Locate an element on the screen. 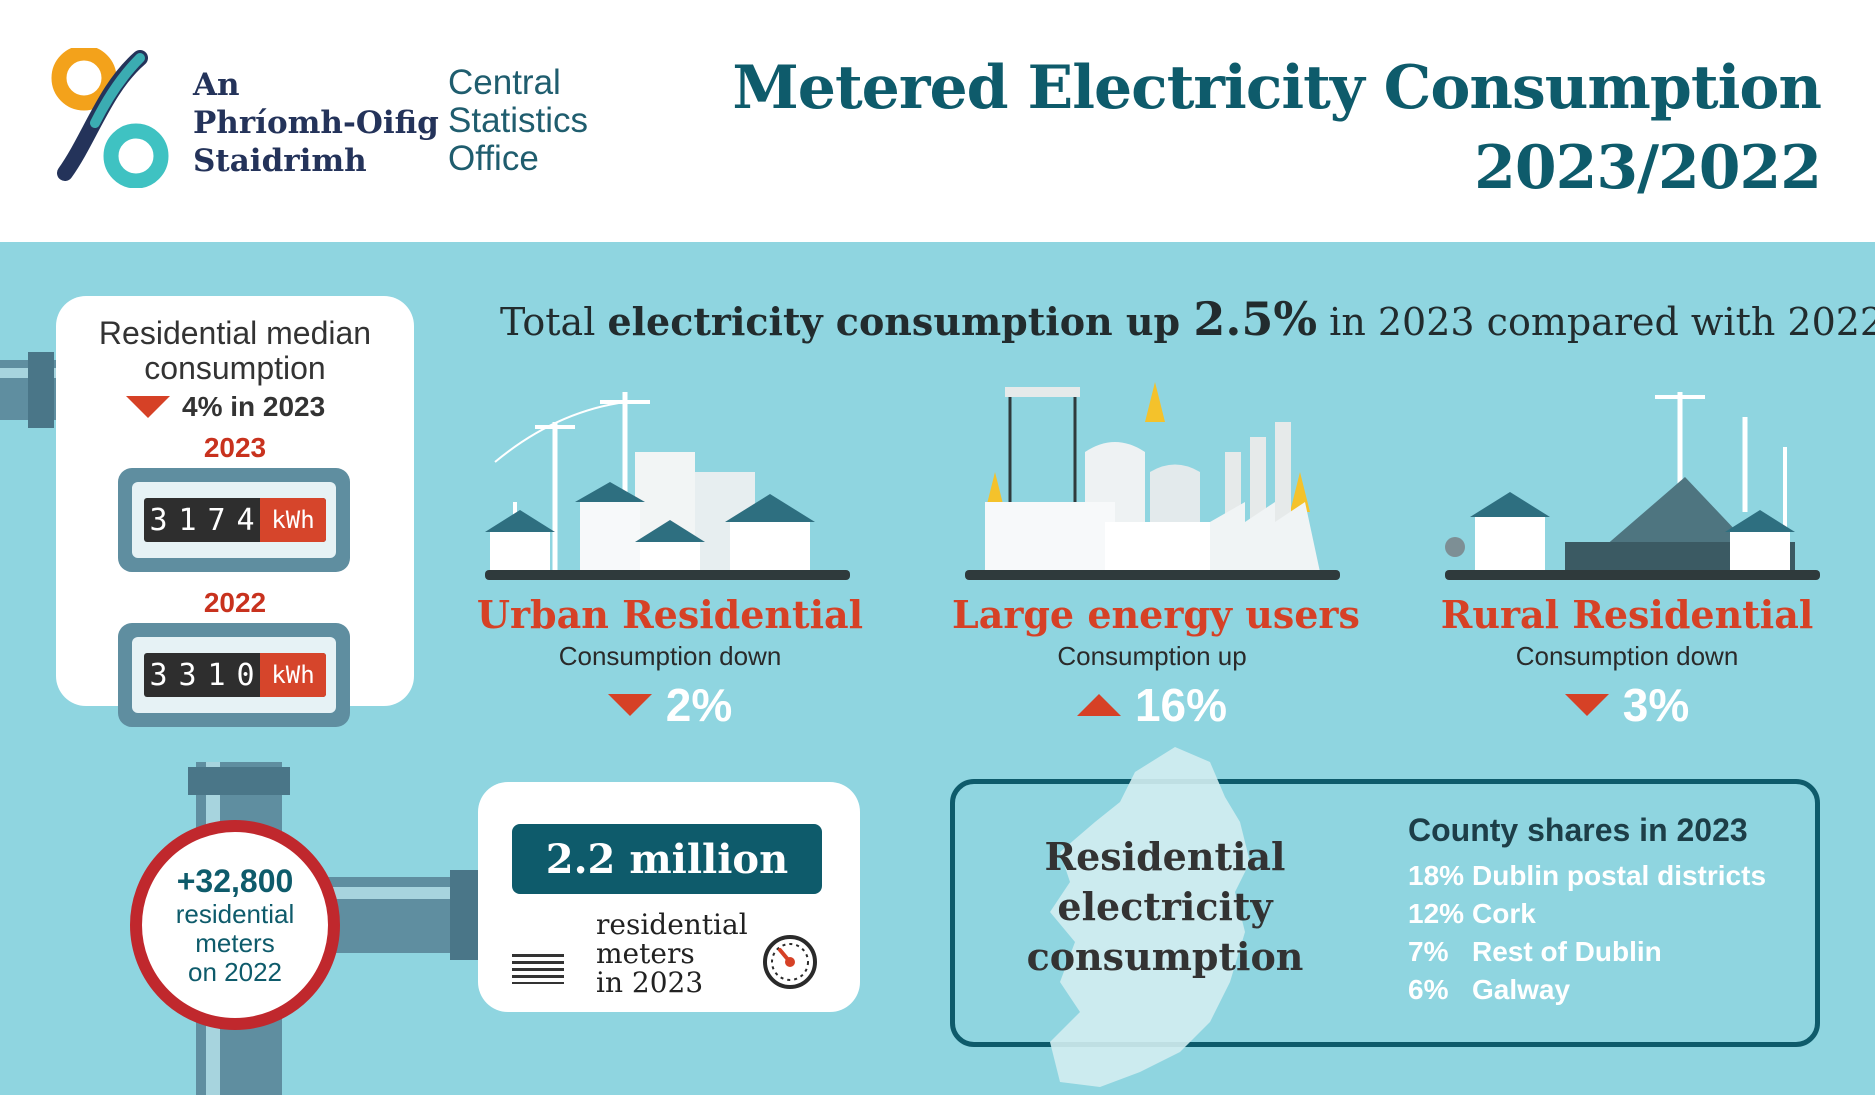 Image resolution: width=1875 pixels, height=1095 pixels. county-row: 12% Cork is located at coordinates (1472, 913).